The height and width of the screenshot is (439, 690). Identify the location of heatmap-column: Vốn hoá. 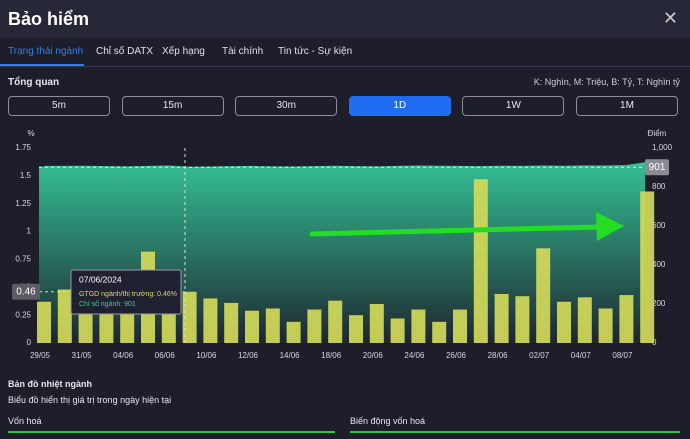
(25, 421).